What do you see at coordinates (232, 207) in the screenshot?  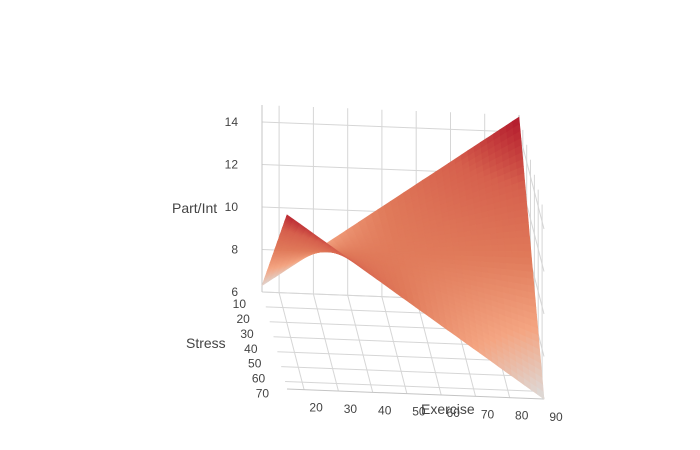 I see `z-tick-label: 10` at bounding box center [232, 207].